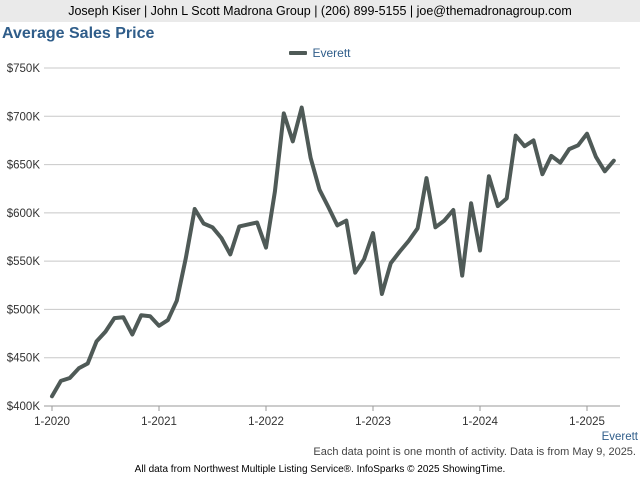 This screenshot has height=480, width=640. What do you see at coordinates (159, 422) in the screenshot?
I see `x-tick-label: 1-2021` at bounding box center [159, 422].